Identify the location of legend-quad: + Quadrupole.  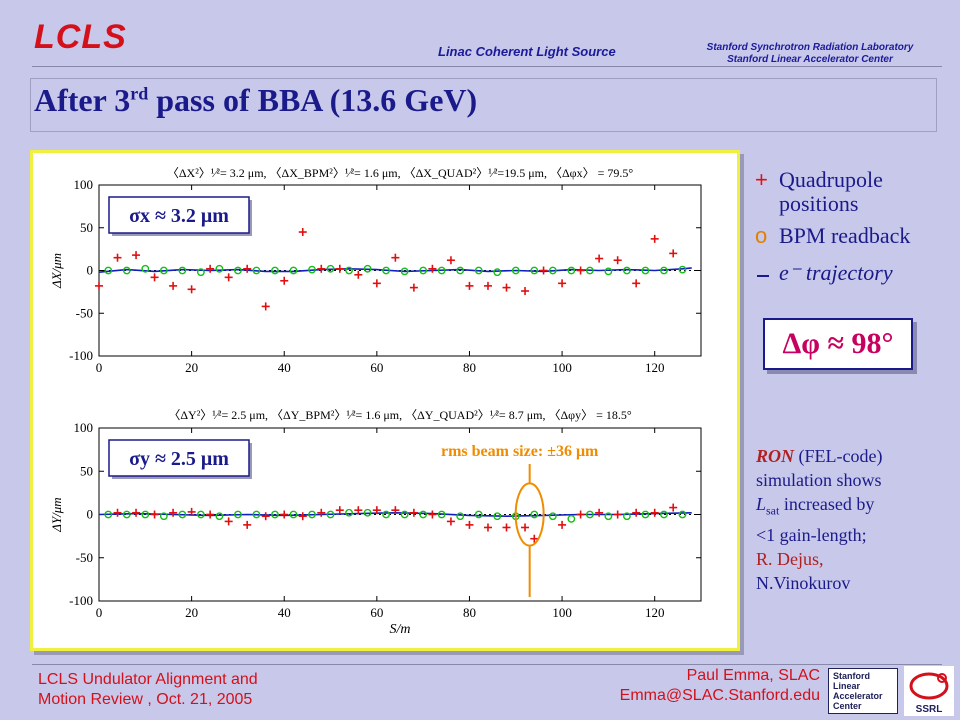
(819, 180).